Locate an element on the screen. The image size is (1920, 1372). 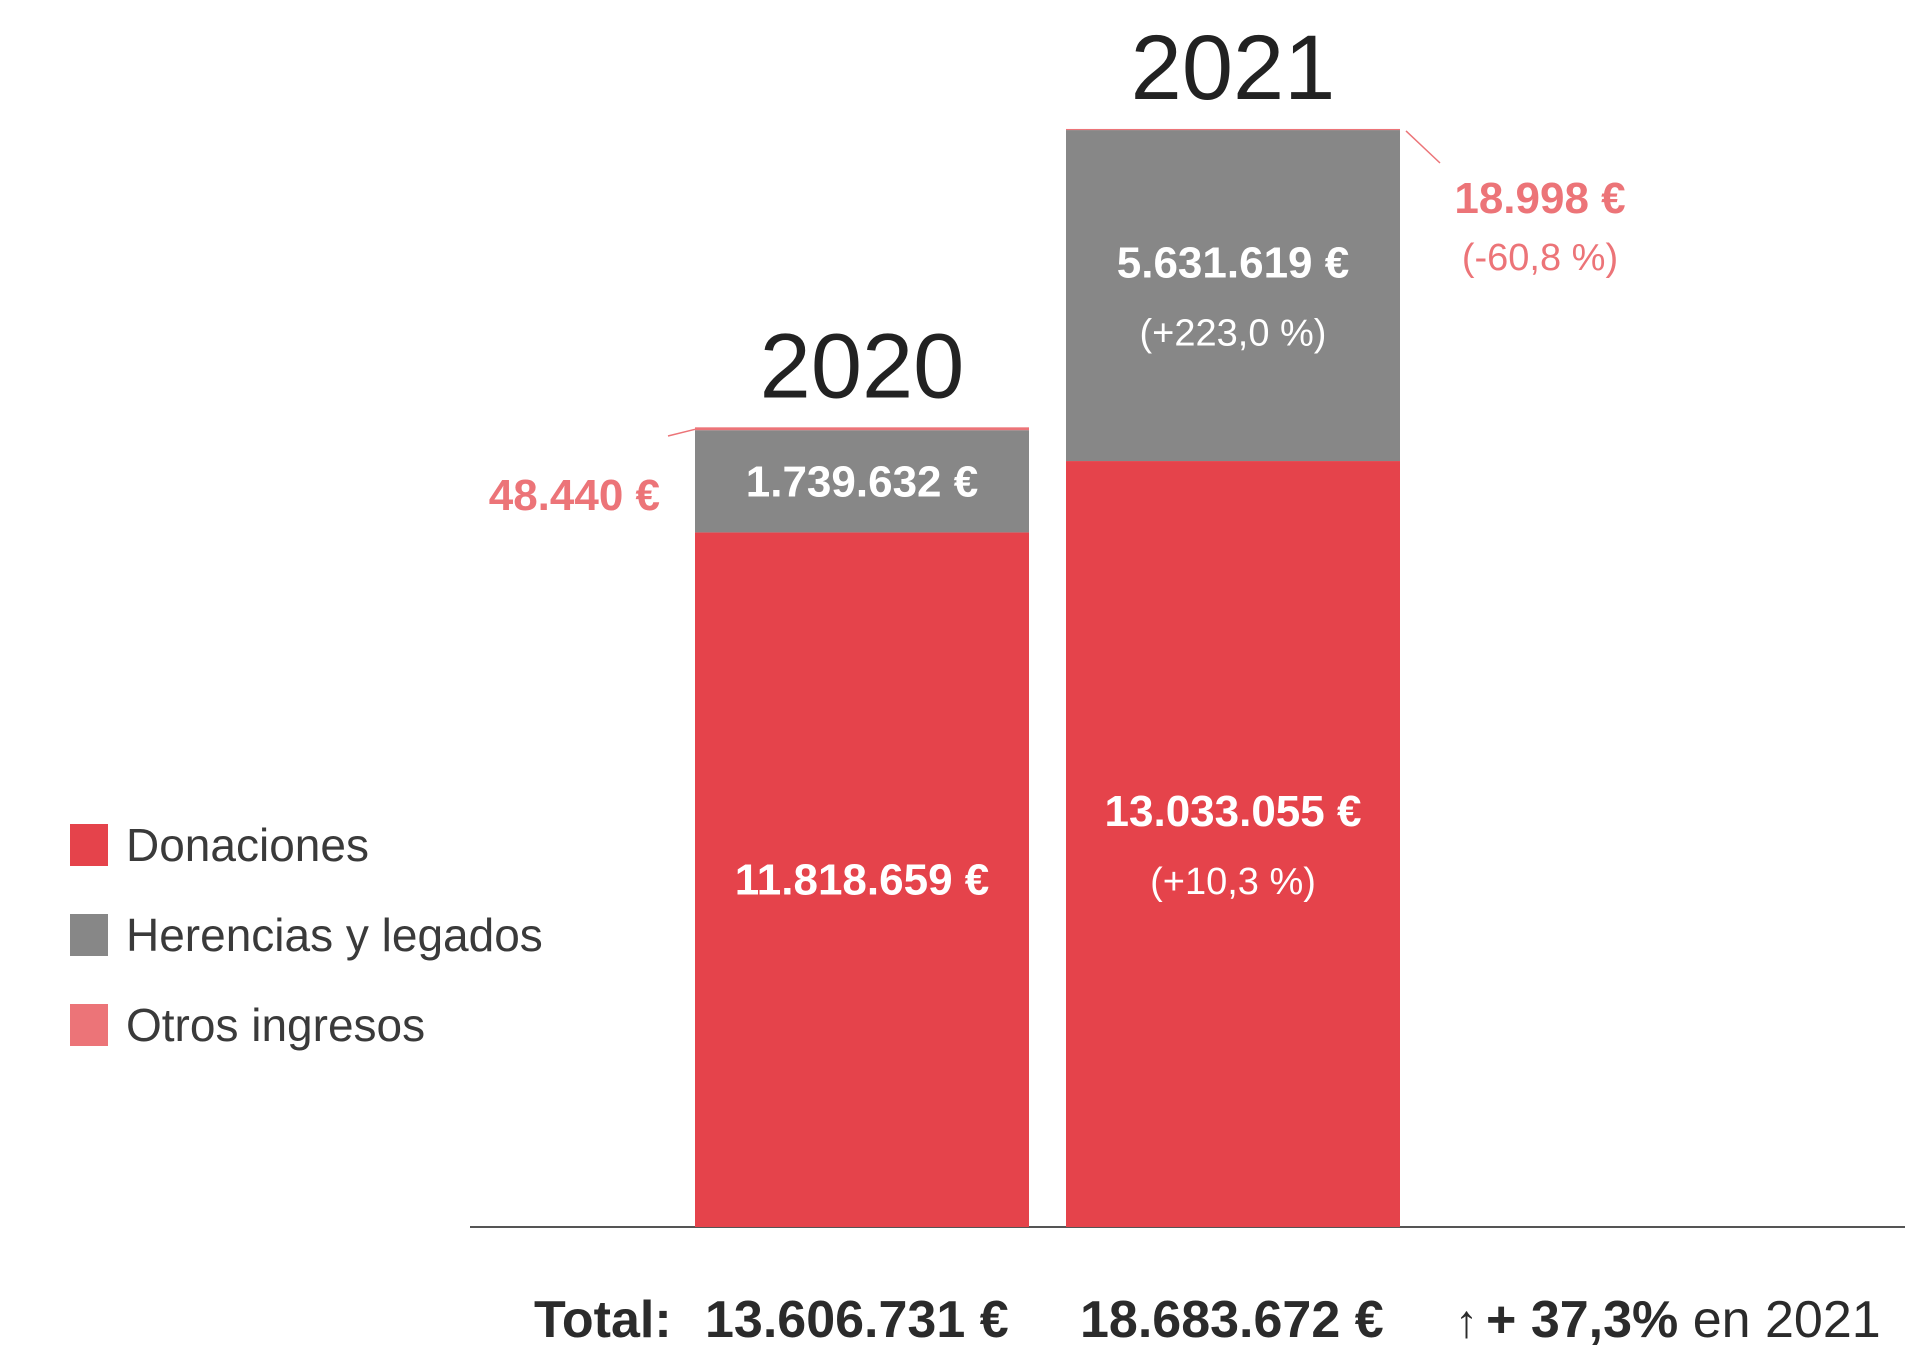
legend-swatch-otros is located at coordinates (89, 1025).